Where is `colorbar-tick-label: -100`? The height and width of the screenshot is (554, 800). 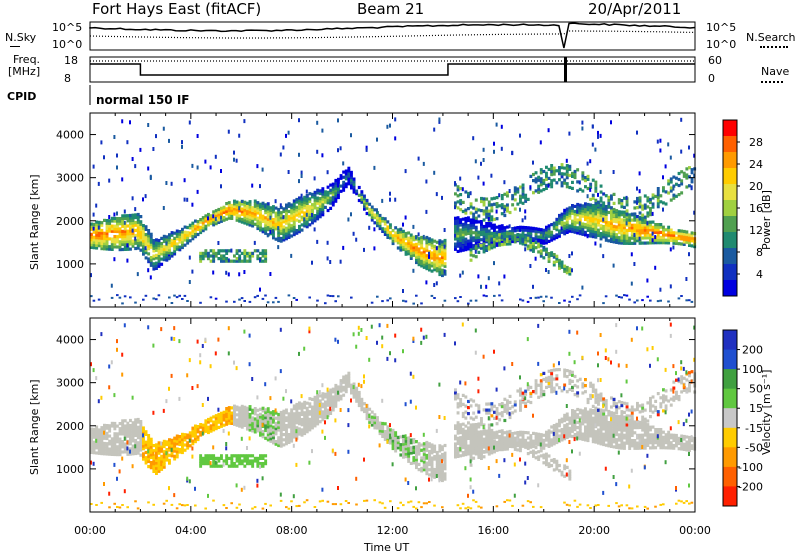
colorbar-tick-label: -100 is located at coordinates (750, 467).